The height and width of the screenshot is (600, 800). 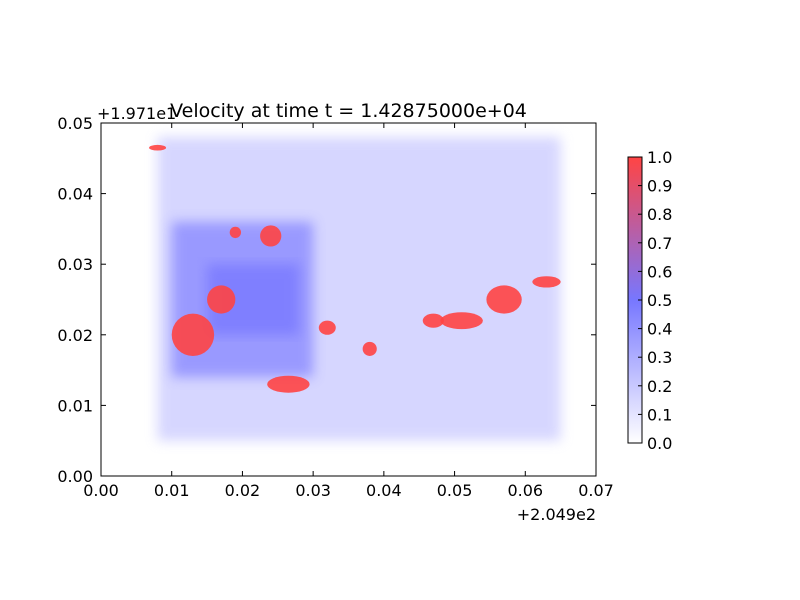 What do you see at coordinates (659, 157) in the screenshot?
I see `colorbar-tick-label: 1.0` at bounding box center [659, 157].